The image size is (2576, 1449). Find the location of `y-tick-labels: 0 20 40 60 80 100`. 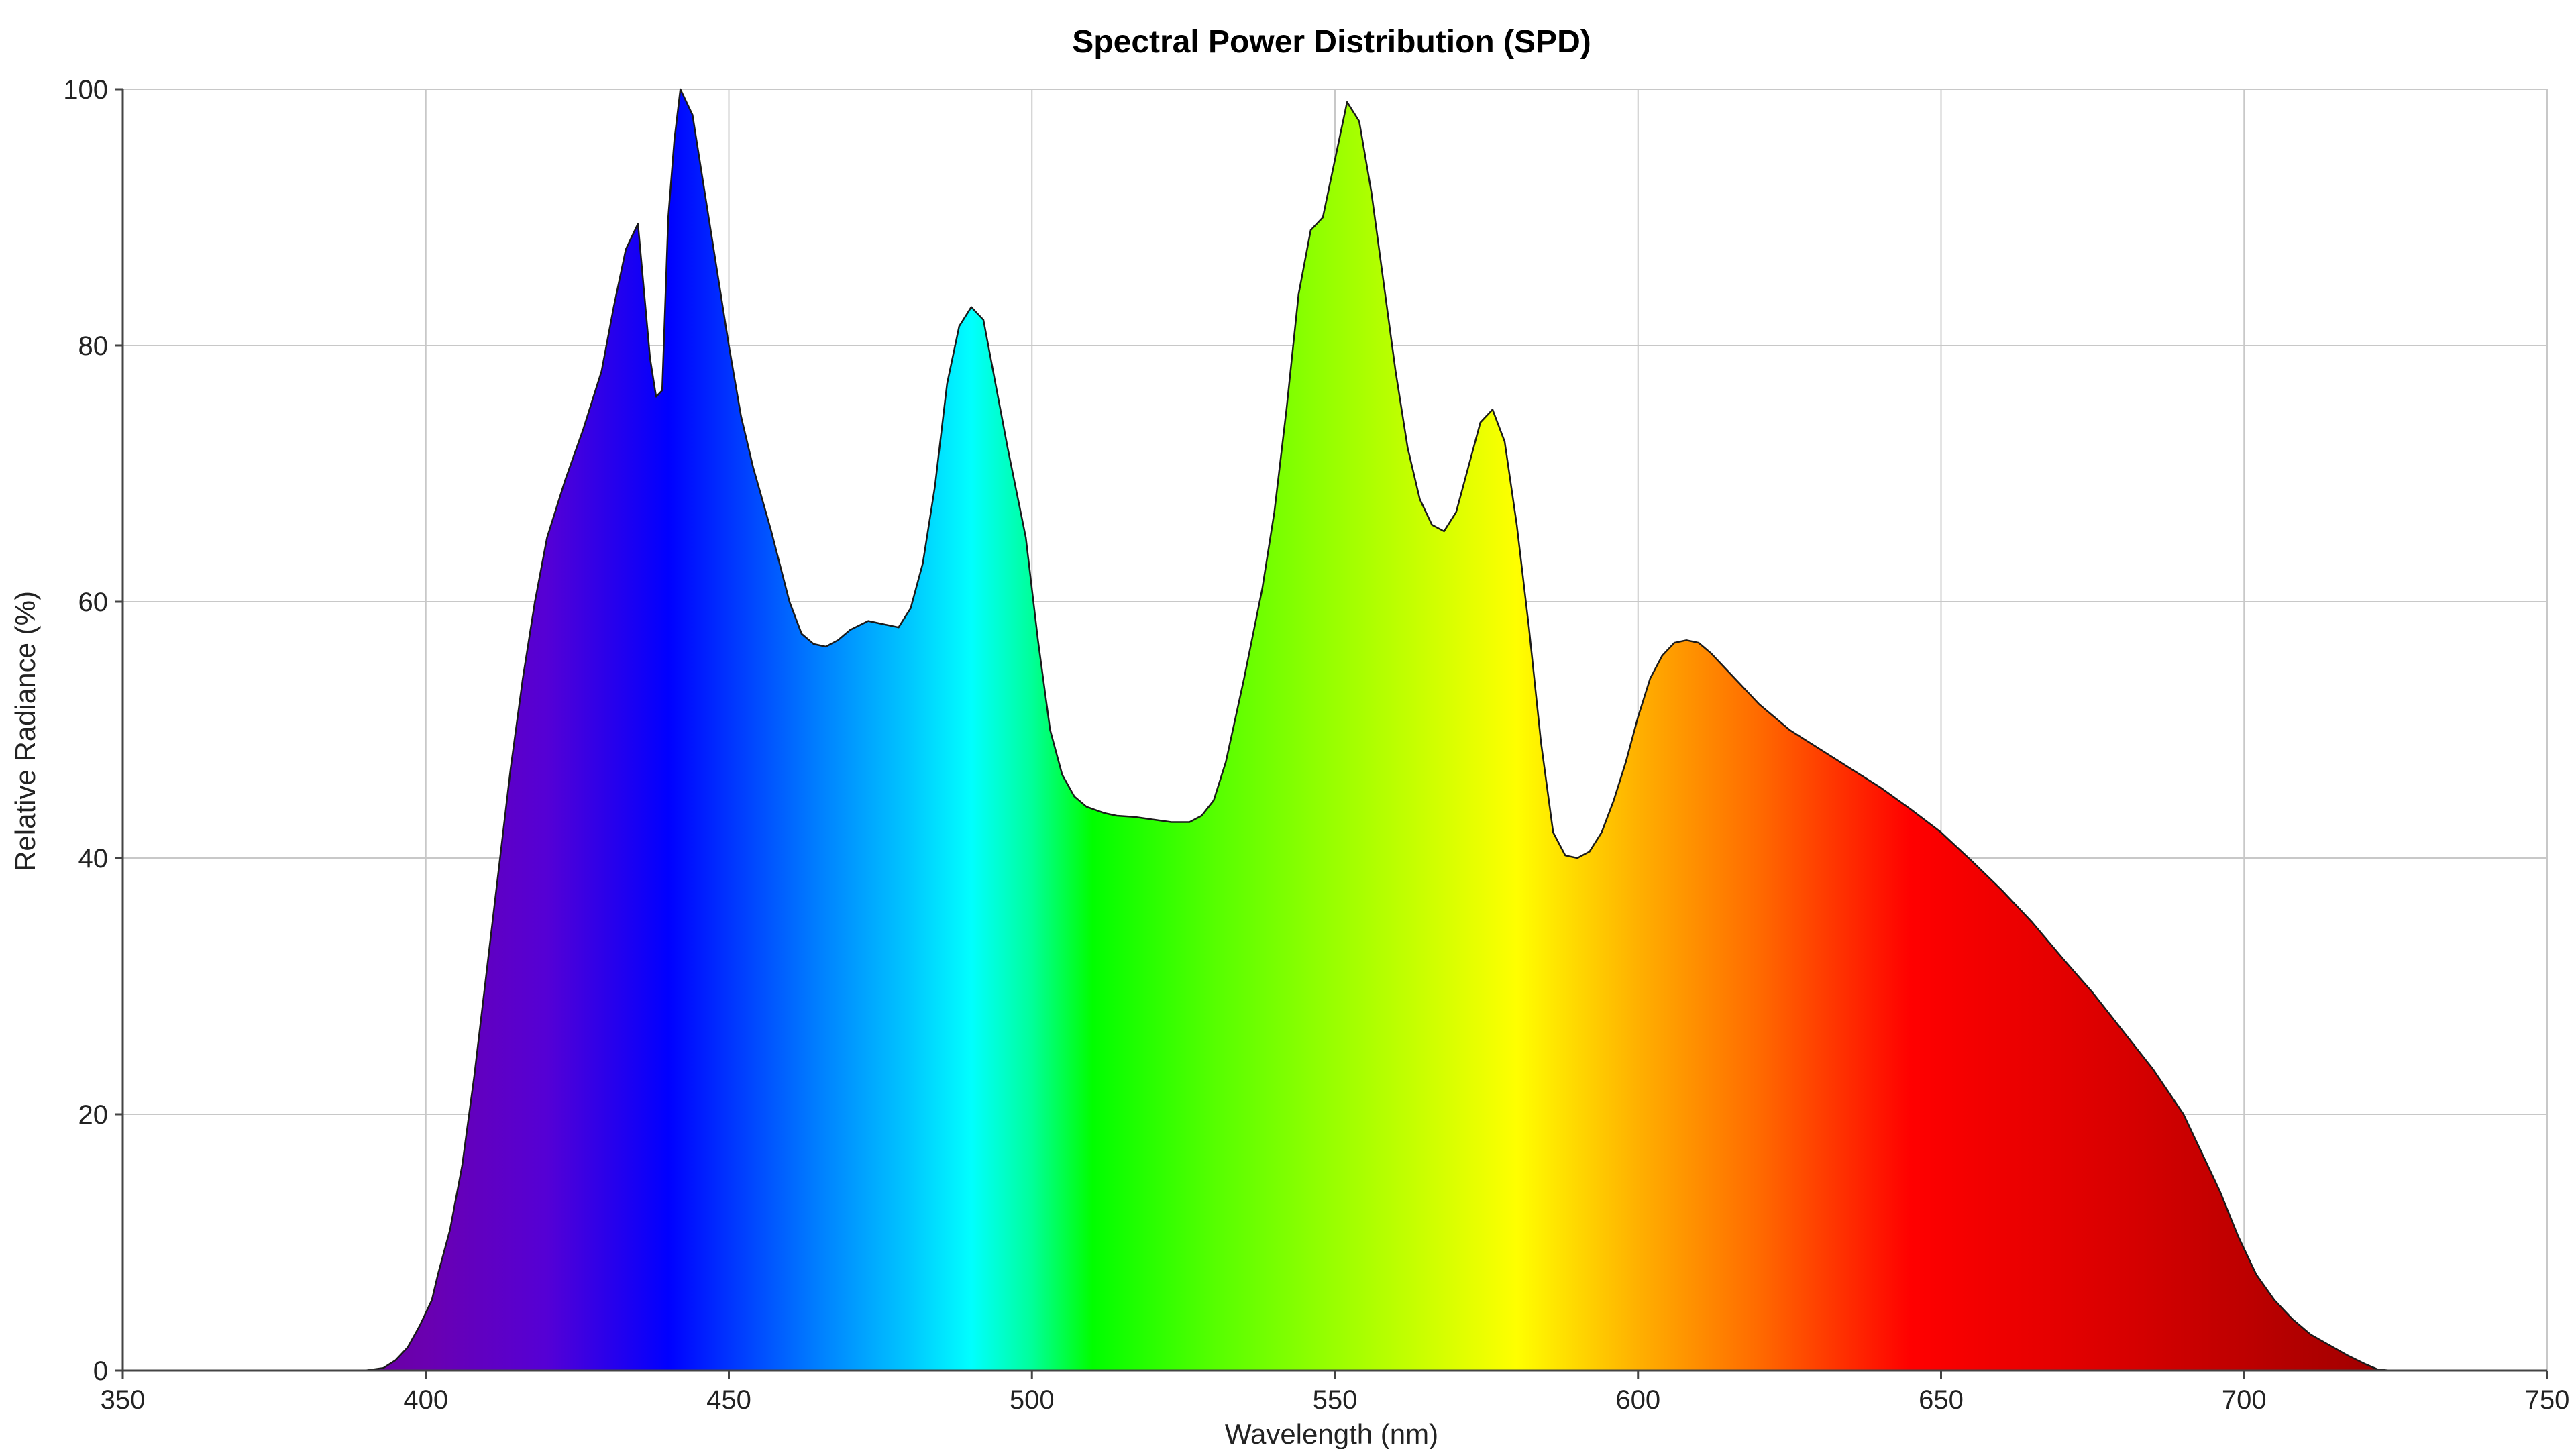

y-tick-labels: 0 20 40 60 80 100 is located at coordinates (85, 730).